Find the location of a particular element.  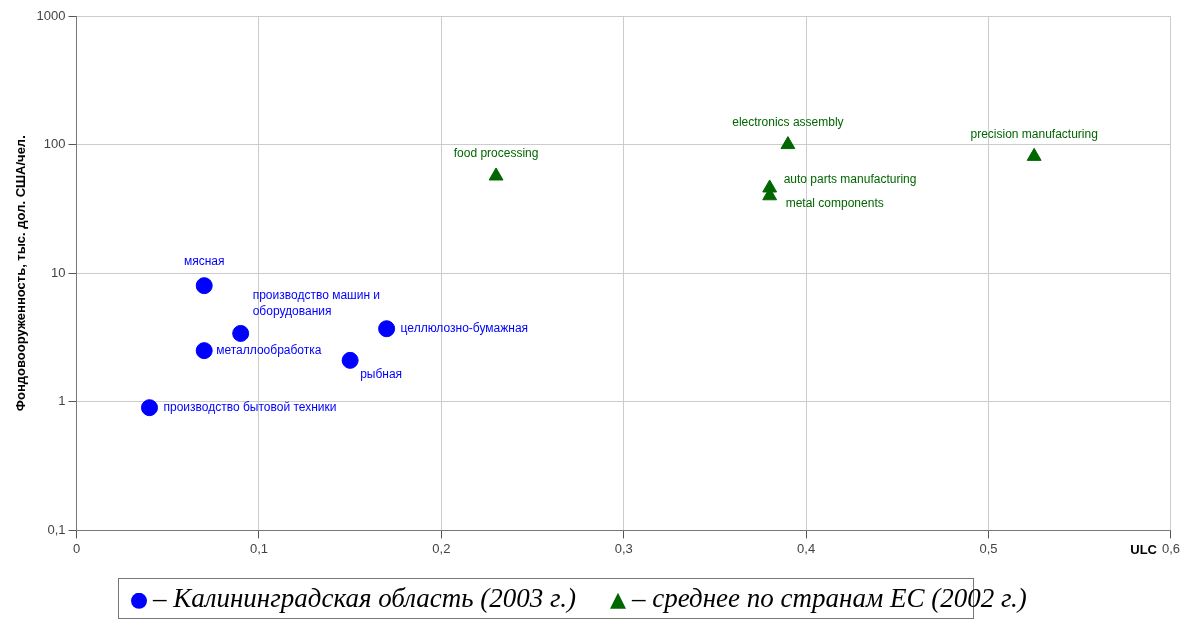

annotation: auto parts manufacturing is located at coordinates (850, 179).